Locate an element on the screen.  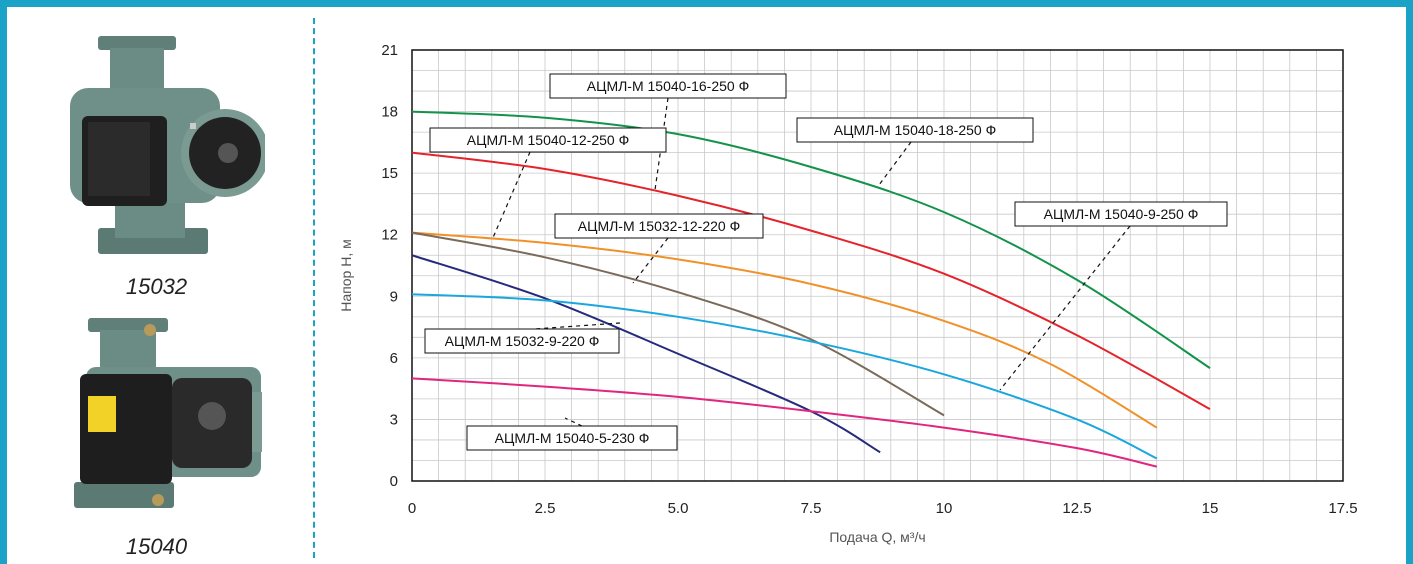
x-tick-label: 5.0 is located at coordinates (678, 508).